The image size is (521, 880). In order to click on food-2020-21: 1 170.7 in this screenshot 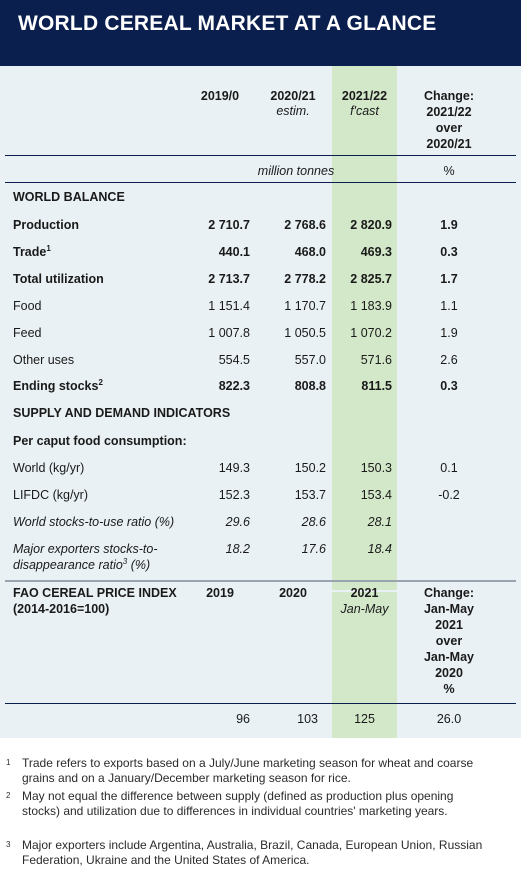, I will do `click(305, 306)`.